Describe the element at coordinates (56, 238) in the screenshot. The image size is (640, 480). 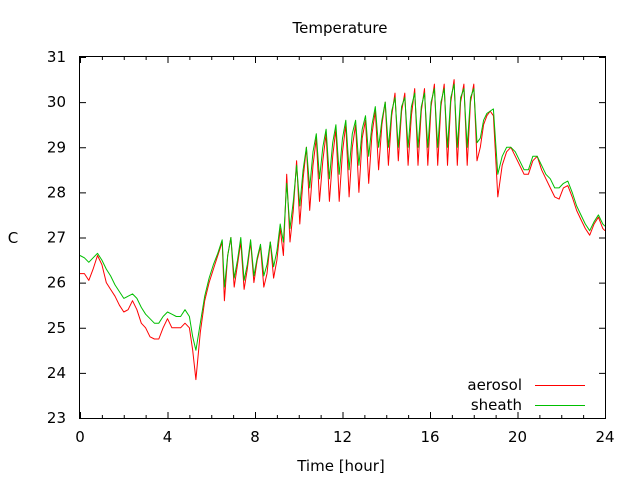
I see `y-tick-label: 27` at that location.